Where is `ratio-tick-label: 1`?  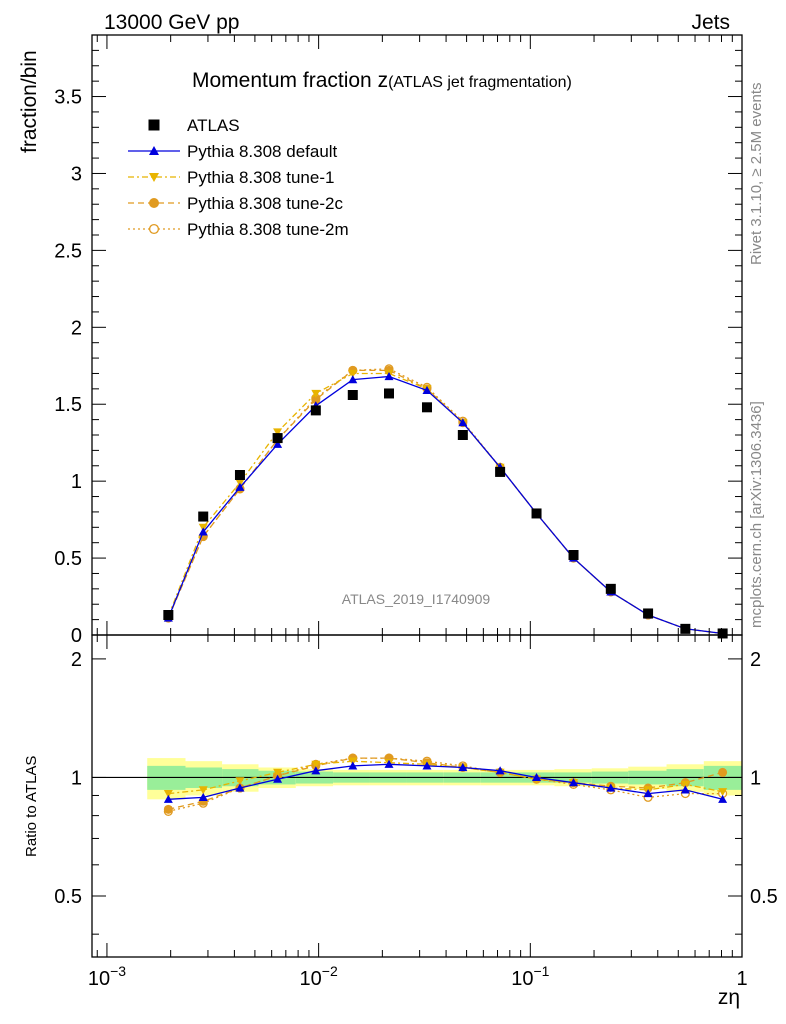
ratio-tick-label: 1 is located at coordinates (76, 778).